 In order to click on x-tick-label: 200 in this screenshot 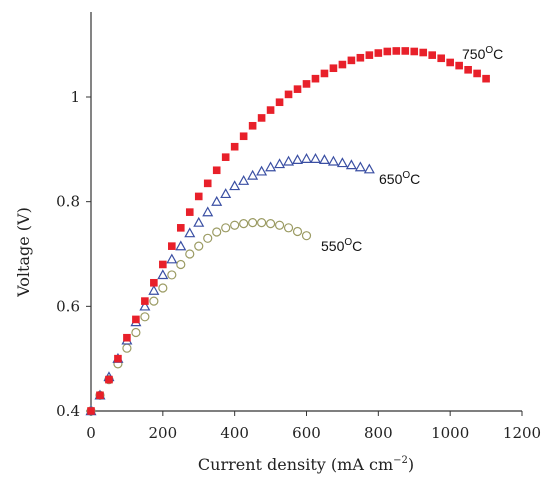, I will do `click(163, 433)`.